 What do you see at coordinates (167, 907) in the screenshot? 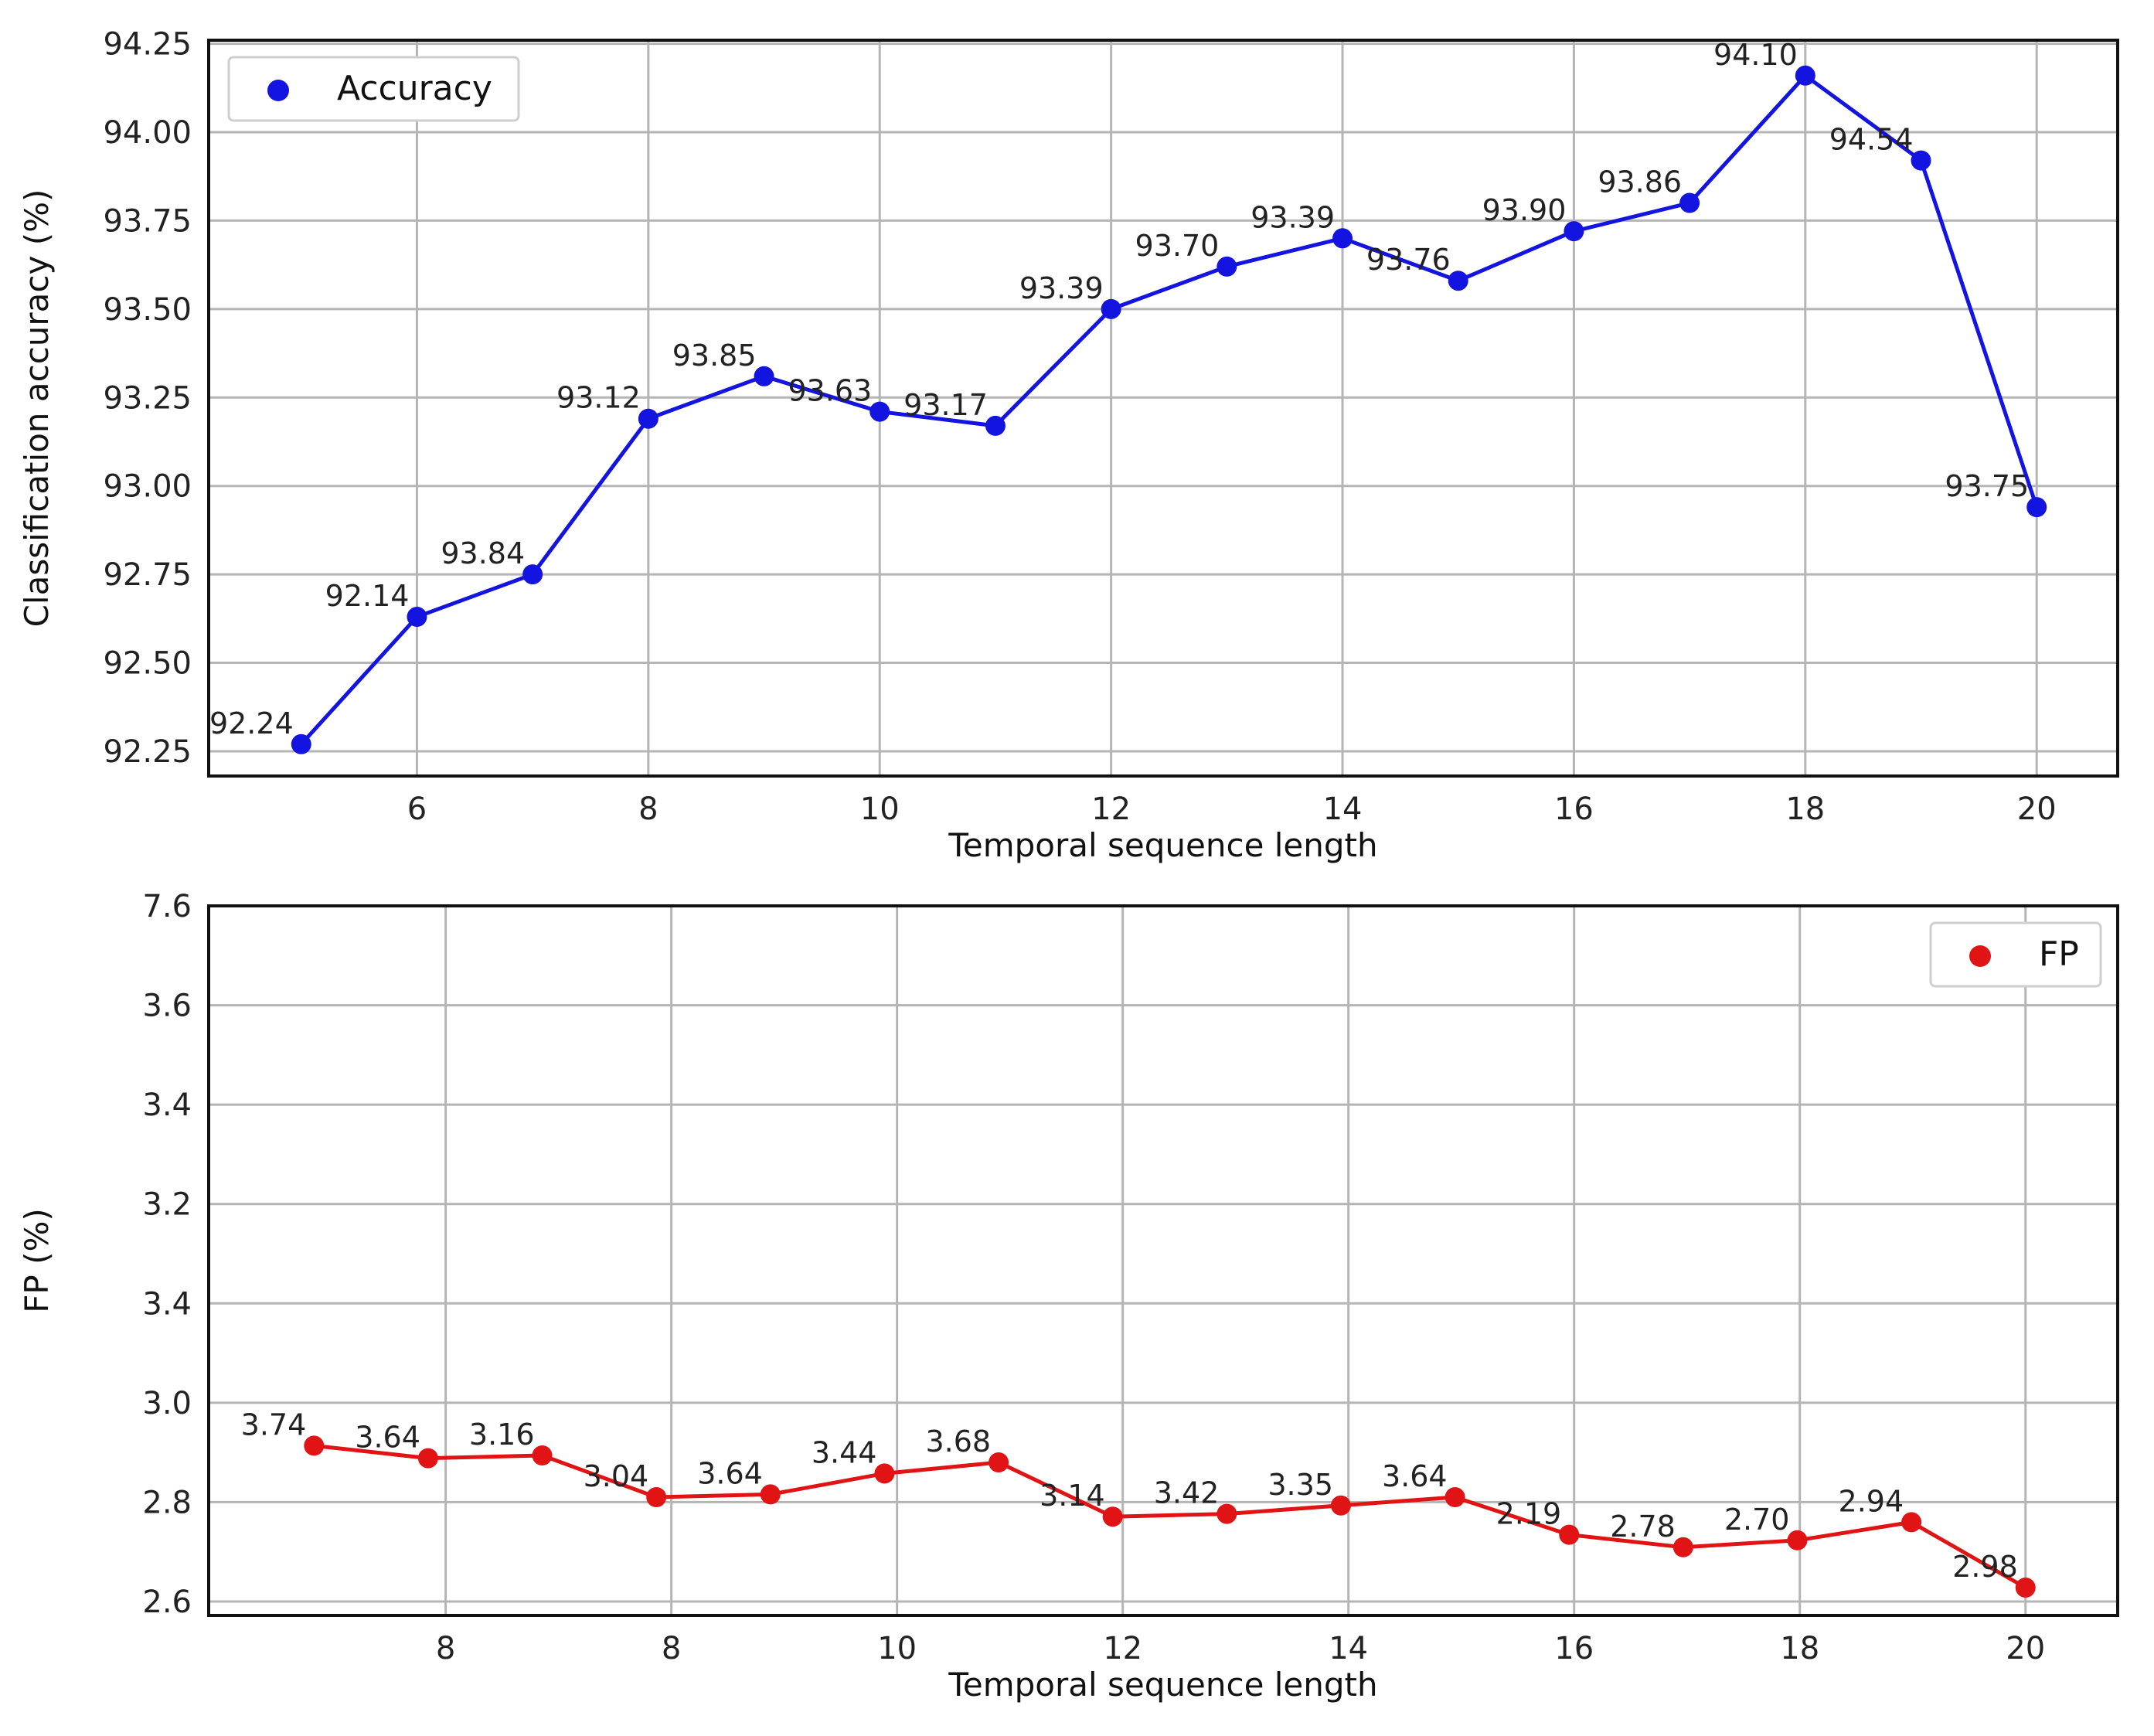
I see `y-tick-label: 7.6` at bounding box center [167, 907].